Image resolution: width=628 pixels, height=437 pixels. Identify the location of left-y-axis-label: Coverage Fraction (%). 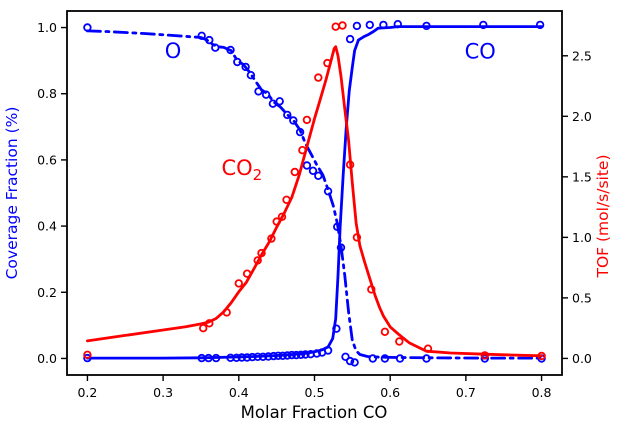
(12, 193).